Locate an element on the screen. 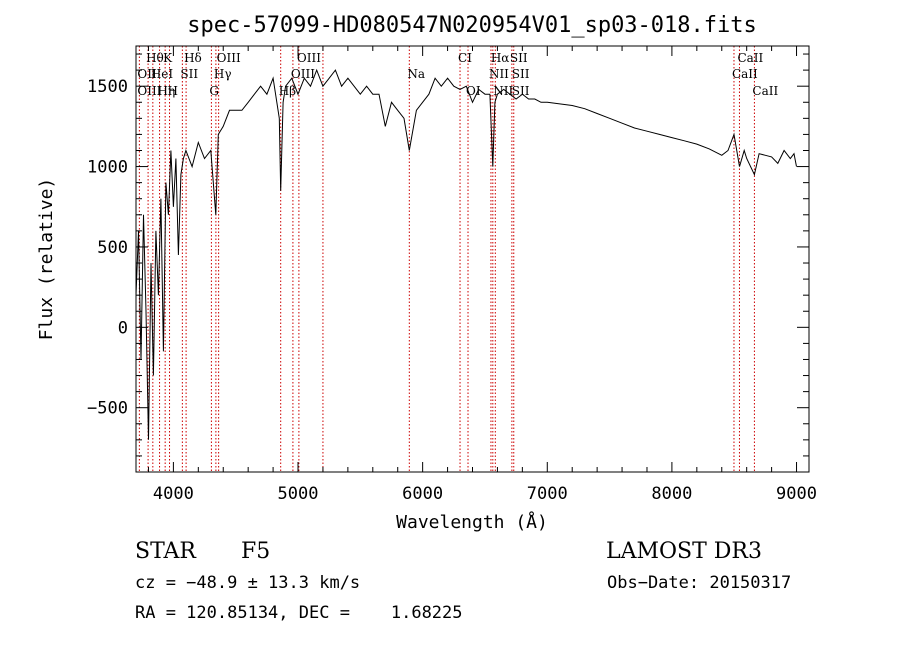 This screenshot has height=649, width=900. x-tick-label: 9000 is located at coordinates (796, 494).